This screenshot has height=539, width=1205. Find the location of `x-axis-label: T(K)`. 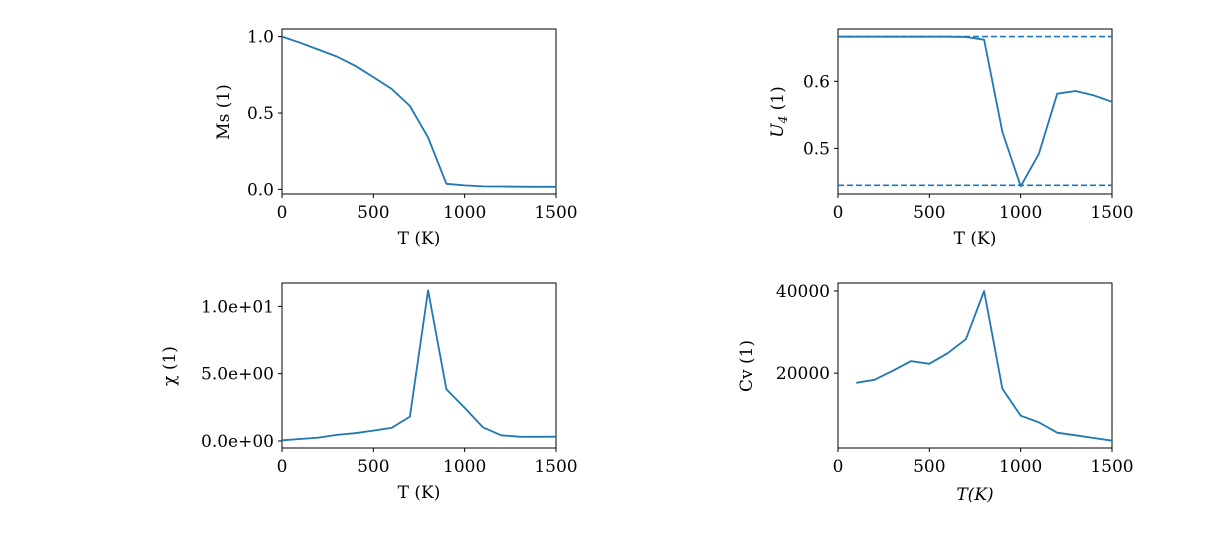

x-axis-label: T(K) is located at coordinates (974, 495).